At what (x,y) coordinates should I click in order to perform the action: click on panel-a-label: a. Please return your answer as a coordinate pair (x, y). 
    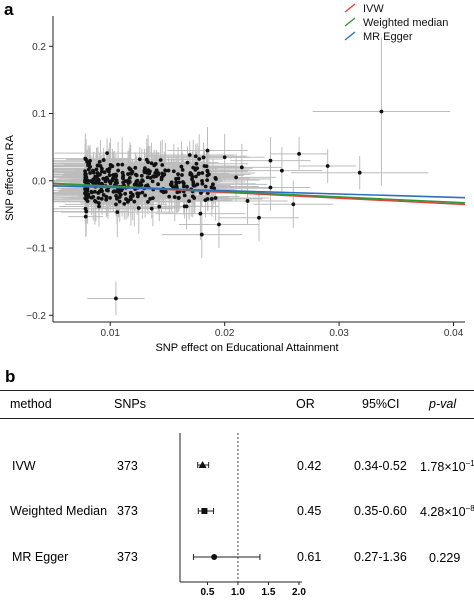
    Looking at the image, I should click on (9, 9).